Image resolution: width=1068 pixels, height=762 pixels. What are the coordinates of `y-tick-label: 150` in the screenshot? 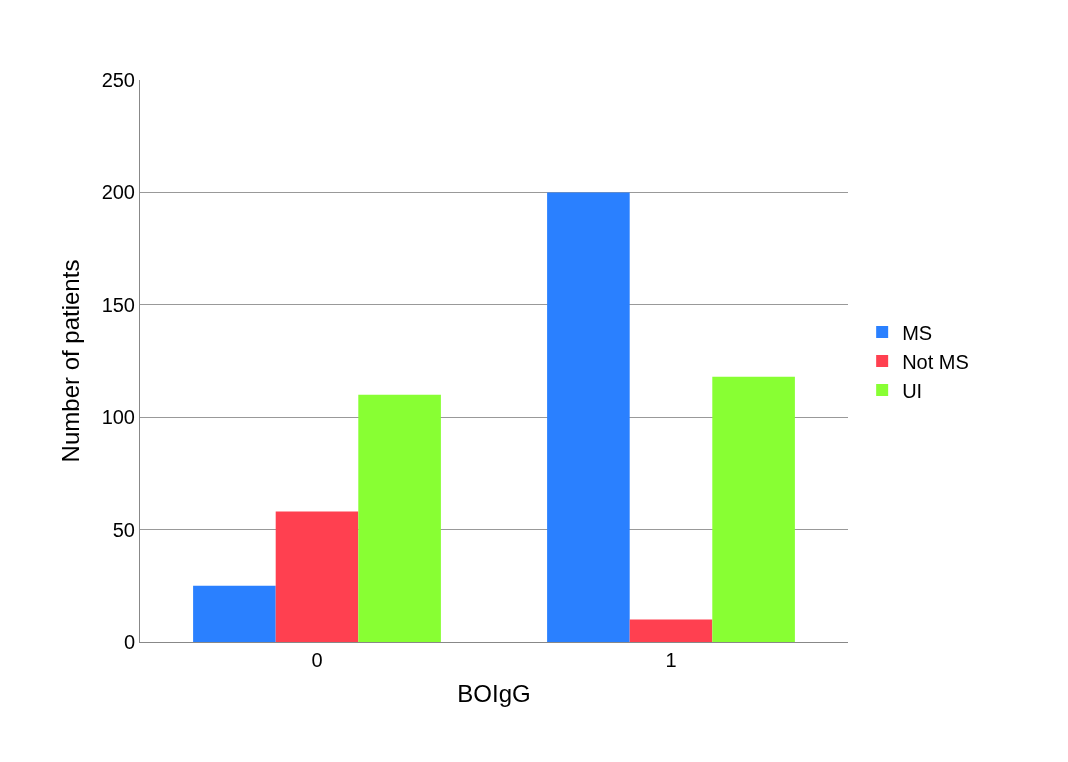 It's located at (118, 304).